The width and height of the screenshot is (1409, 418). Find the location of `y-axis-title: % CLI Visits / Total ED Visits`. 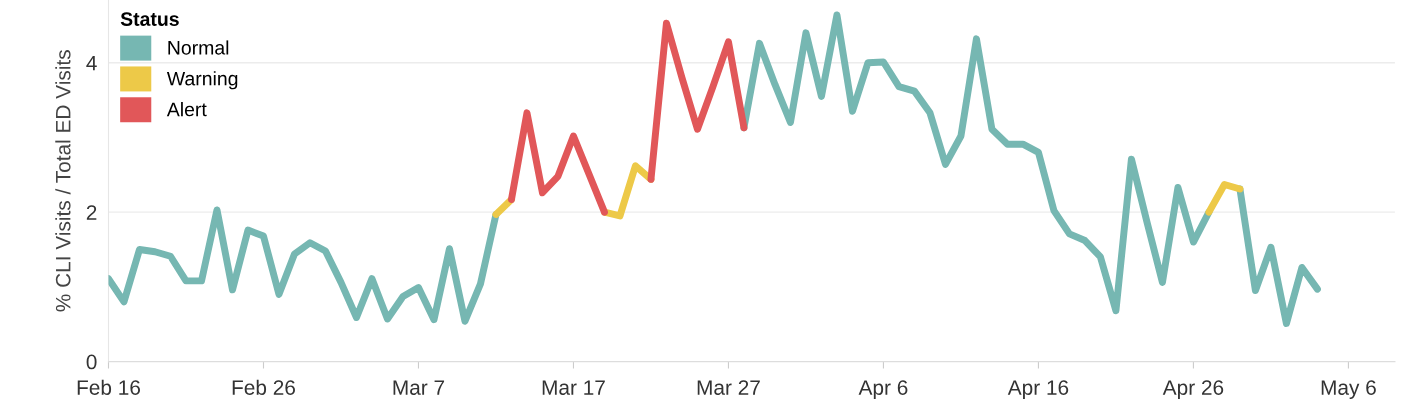

y-axis-title: % CLI Visits / Total ED Visits is located at coordinates (63, 181).